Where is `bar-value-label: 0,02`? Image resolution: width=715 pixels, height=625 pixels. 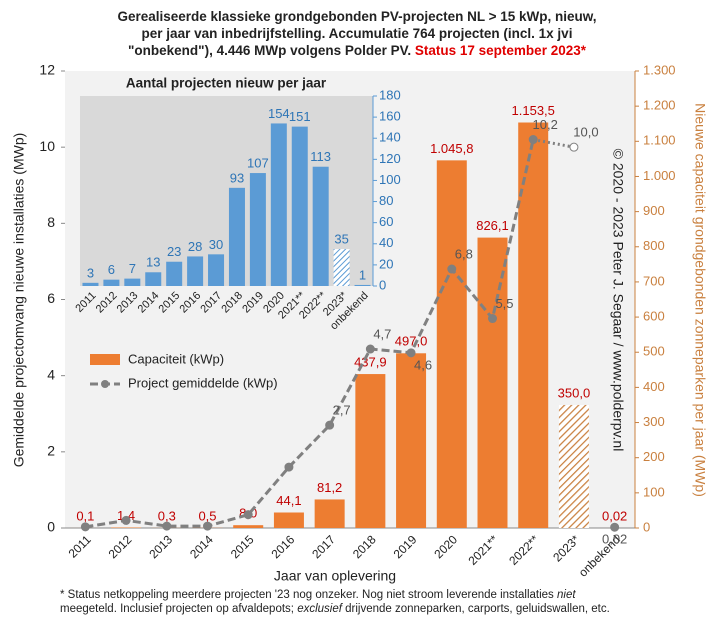 bar-value-label: 0,02 is located at coordinates (614, 515).